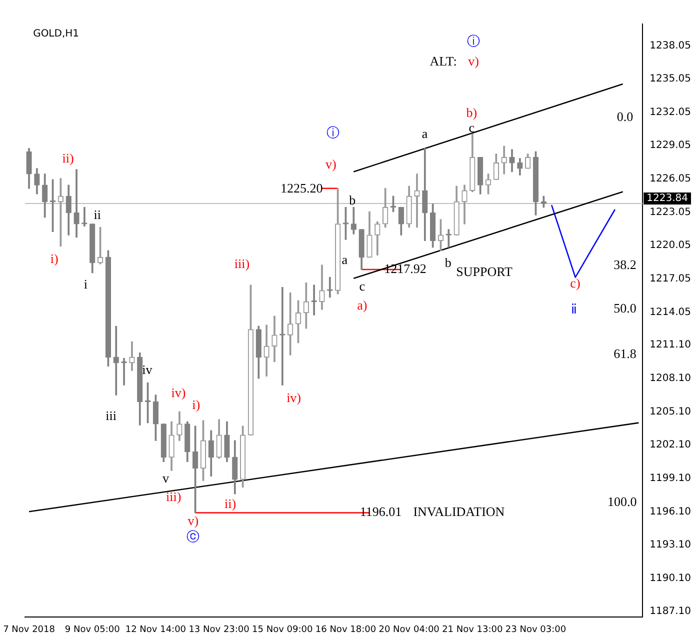  What do you see at coordinates (671, 146) in the screenshot?
I see `y-tick-label: 1229.05` at bounding box center [671, 146].